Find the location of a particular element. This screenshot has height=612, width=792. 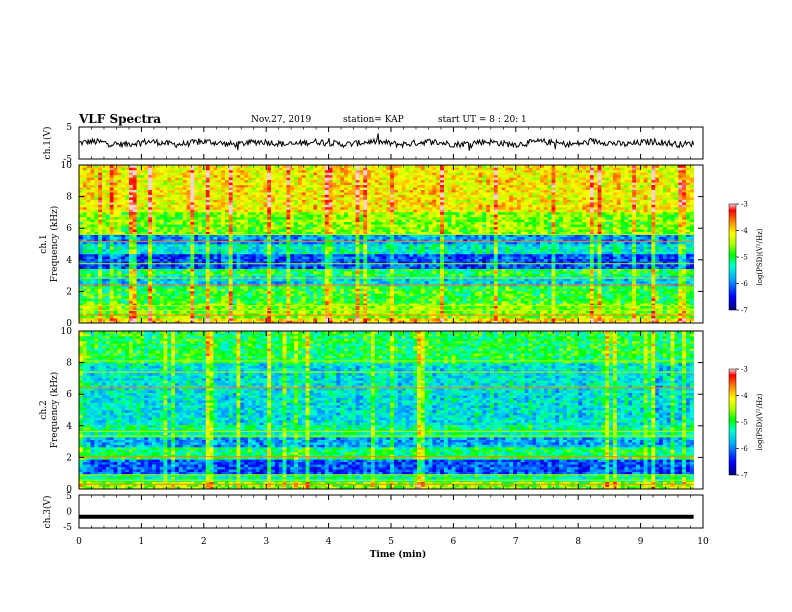

header-date: Nov.27, 2019 is located at coordinates (281, 120).